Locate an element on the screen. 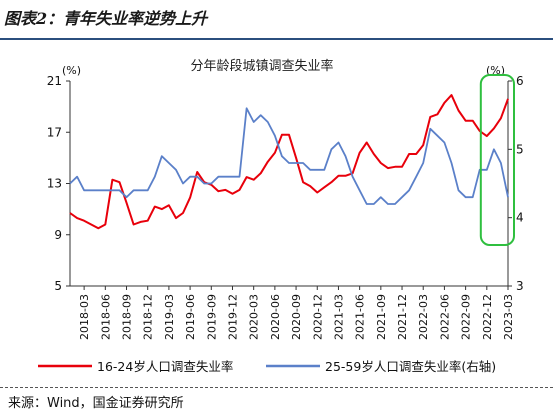 This screenshot has height=419, width=553. x-axis-tick-label: 2022-12 is located at coordinates (487, 317).